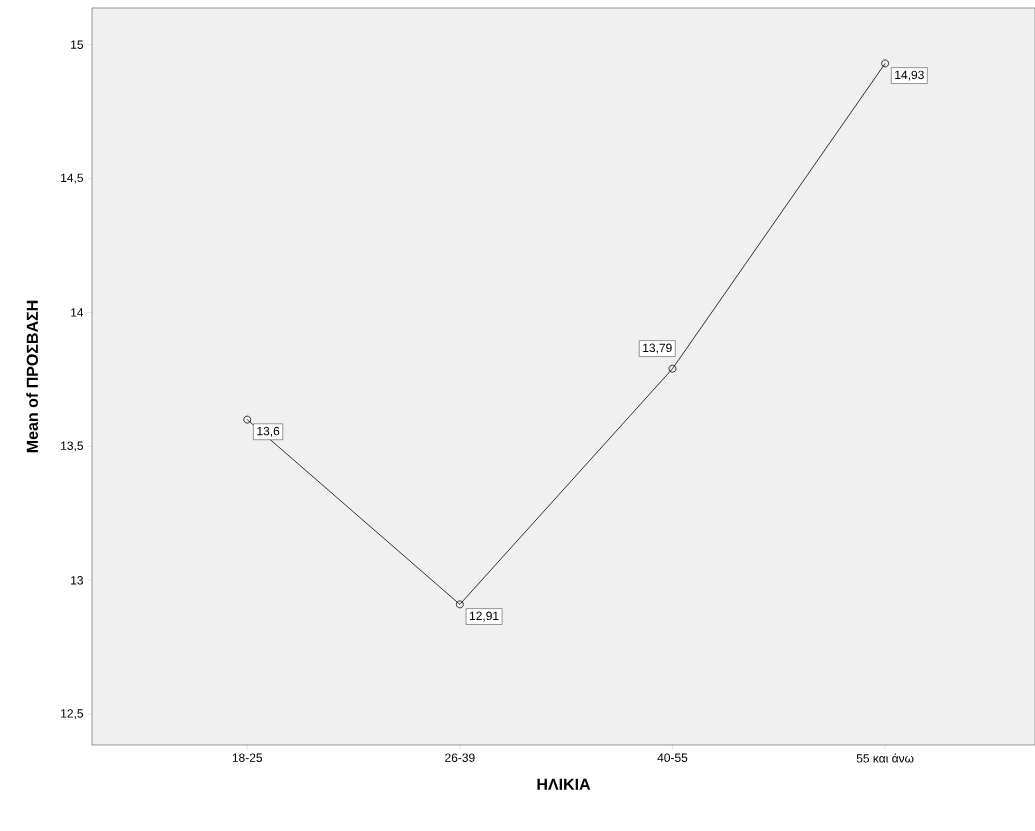 Image resolution: width=1035 pixels, height=831 pixels. What do you see at coordinates (72, 178) in the screenshot?
I see `y-tick-label: 14,5` at bounding box center [72, 178].